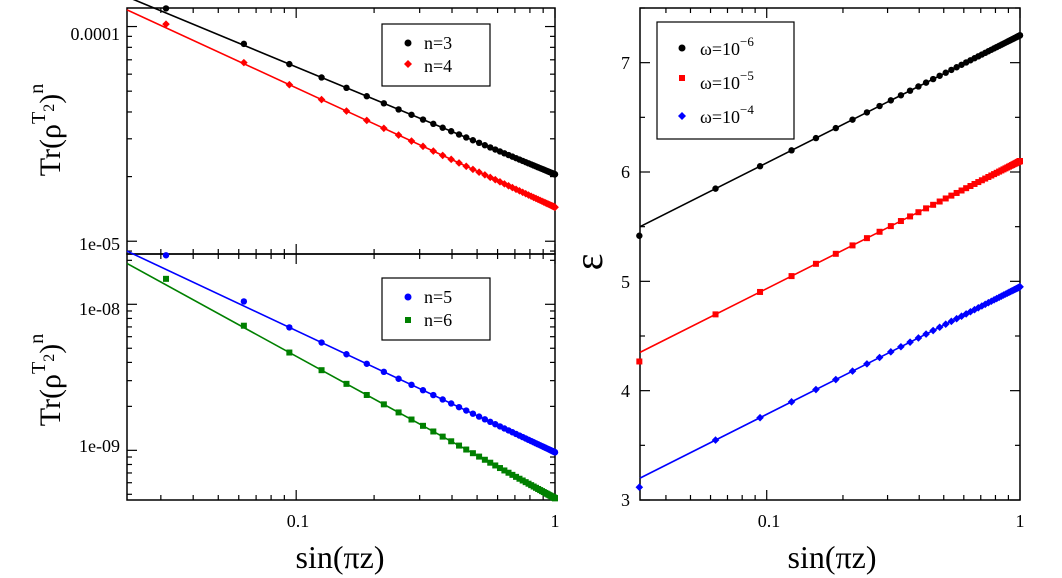 The image size is (1062, 578). Describe the element at coordinates (727, 46) in the screenshot. I see `legend-label: ω=10−6` at that location.